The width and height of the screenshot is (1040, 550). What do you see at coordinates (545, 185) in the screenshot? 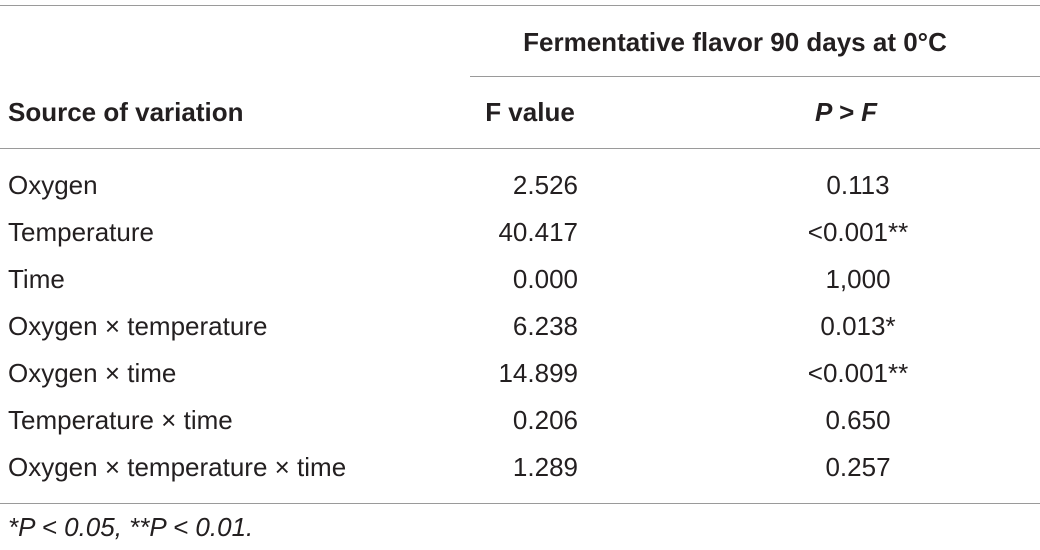
I see `table-cell: 2.526` at bounding box center [545, 185].